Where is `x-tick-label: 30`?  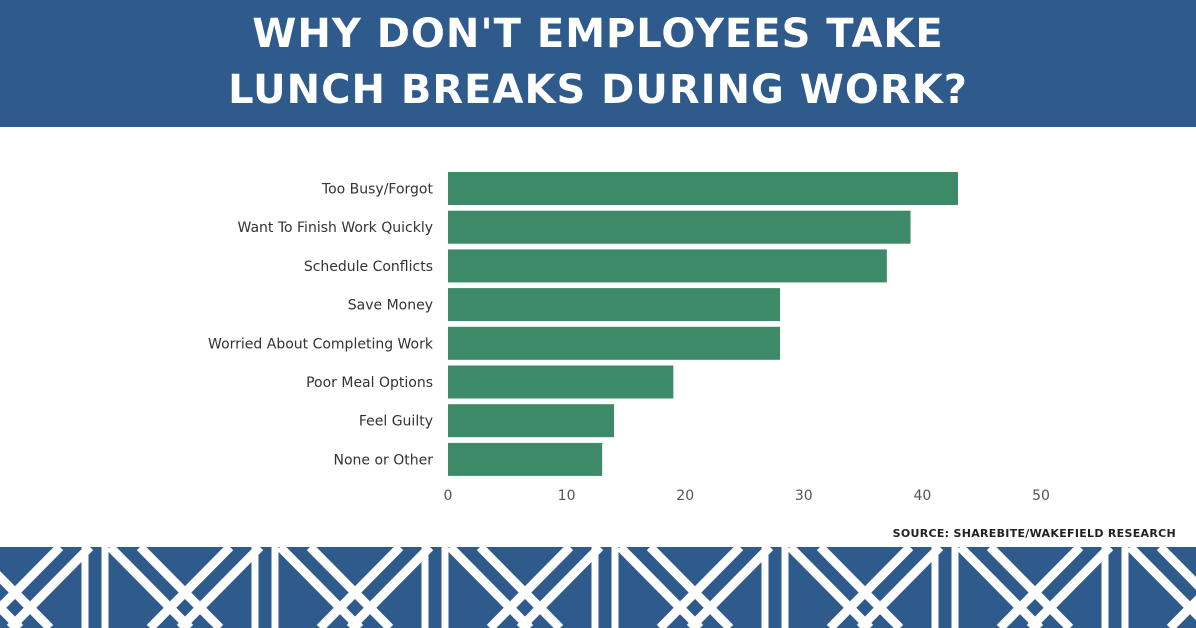
x-tick-label: 30 is located at coordinates (804, 496).